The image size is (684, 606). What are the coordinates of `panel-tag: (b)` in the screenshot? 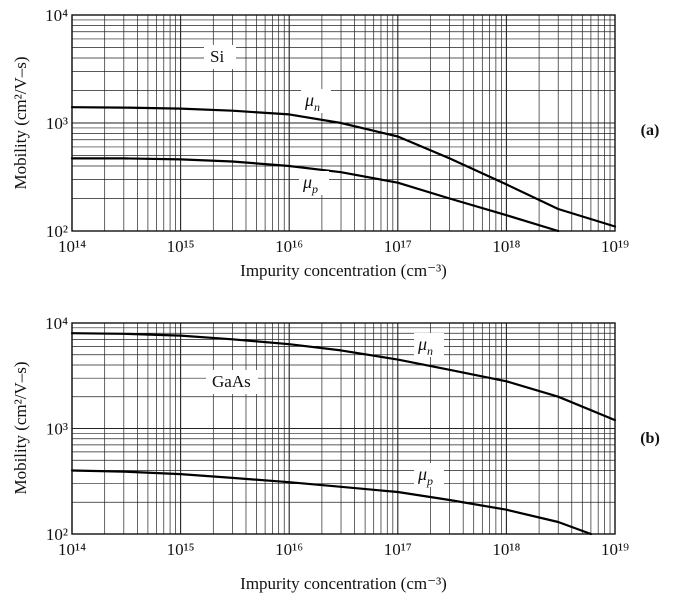 It's located at (650, 438).